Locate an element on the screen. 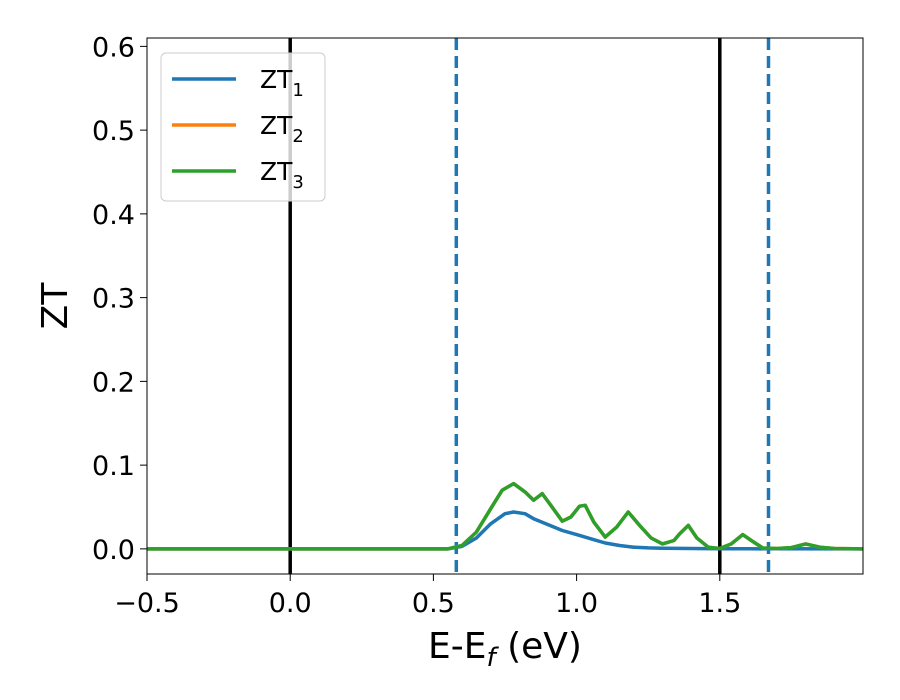  x-axis-label-main: E-E is located at coordinates (457, 646).